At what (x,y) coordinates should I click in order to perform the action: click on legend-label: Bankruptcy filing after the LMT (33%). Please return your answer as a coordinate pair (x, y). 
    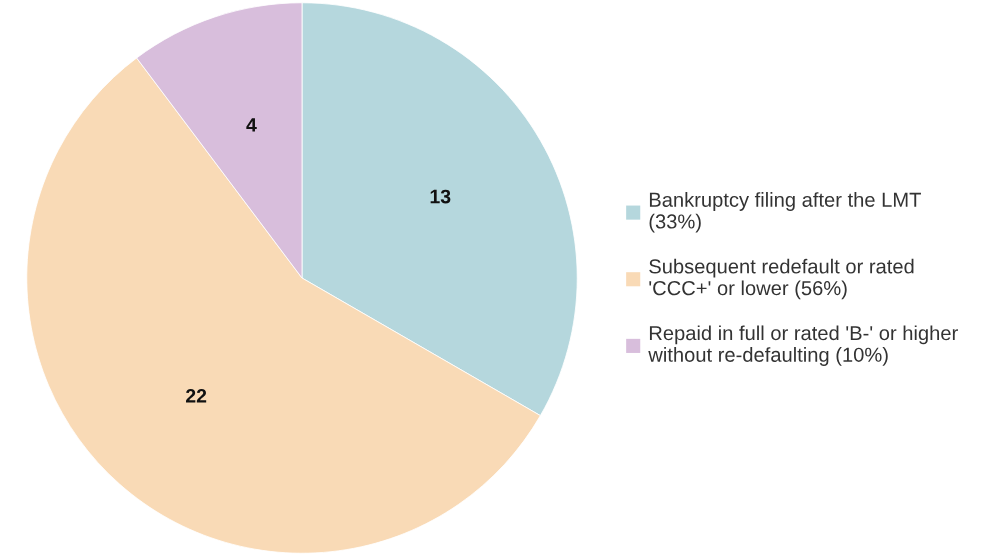
    Looking at the image, I should click on (785, 212).